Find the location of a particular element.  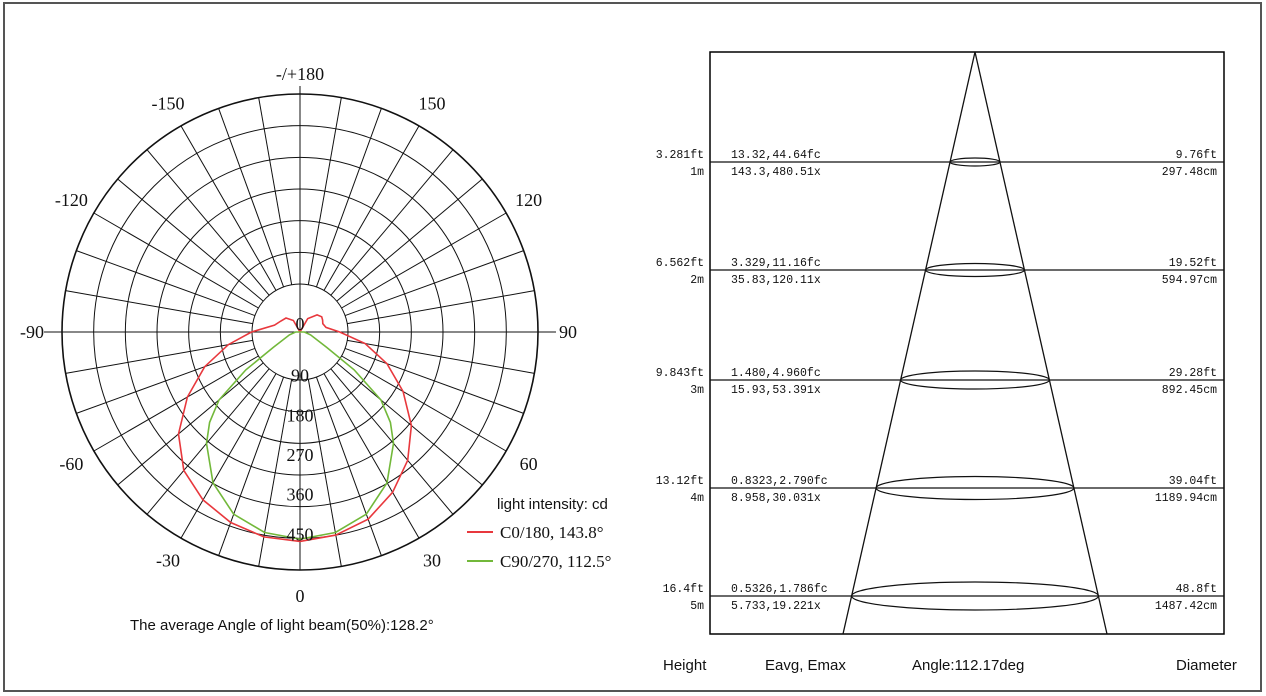

row-height-m: 5m is located at coordinates (697, 606).